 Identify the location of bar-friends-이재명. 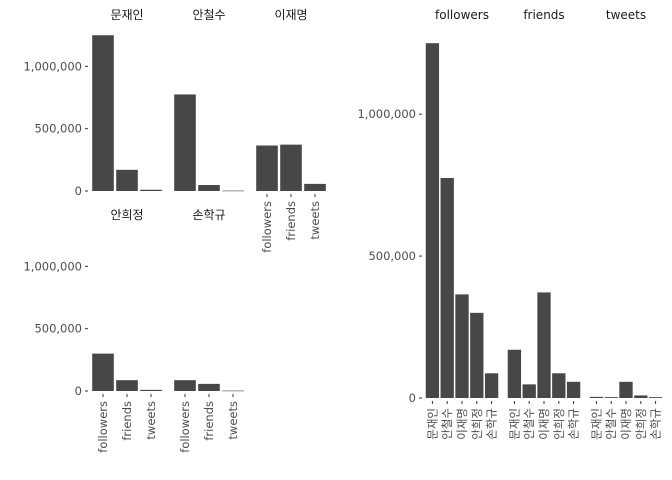
(544, 345).